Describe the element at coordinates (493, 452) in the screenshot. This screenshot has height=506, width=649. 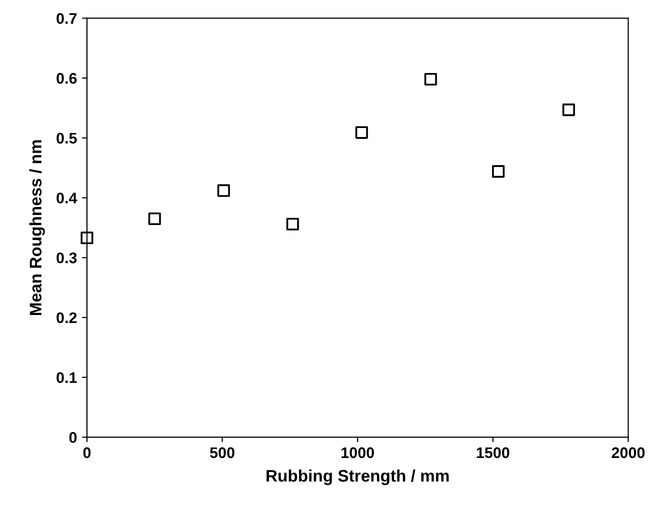
I see `x-tick-label: 1500` at that location.